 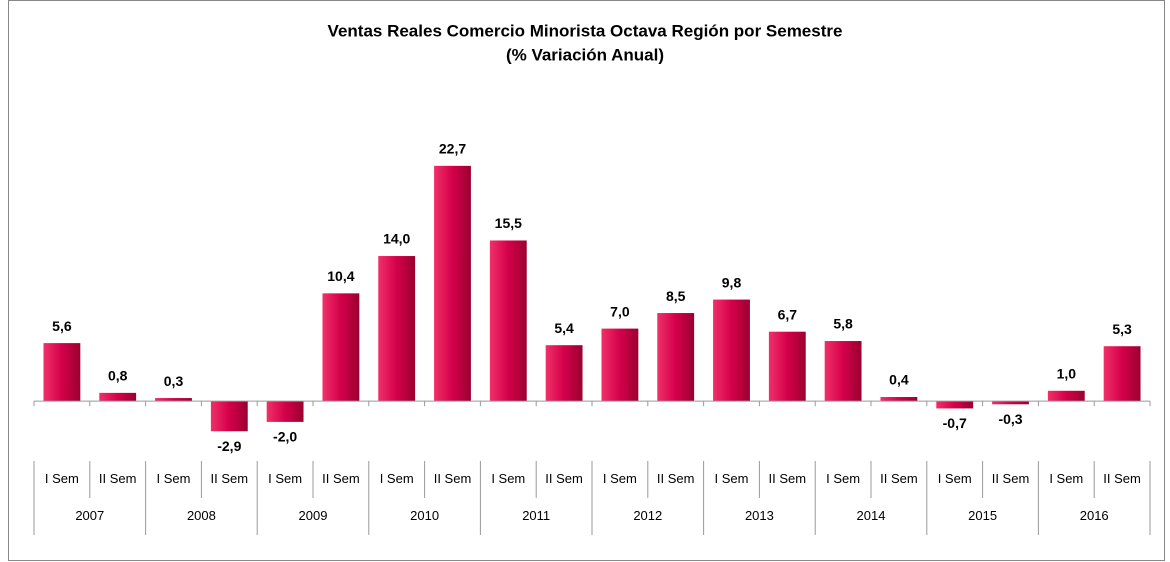 What do you see at coordinates (508, 223) in the screenshot?
I see `data-label: 15,5` at bounding box center [508, 223].